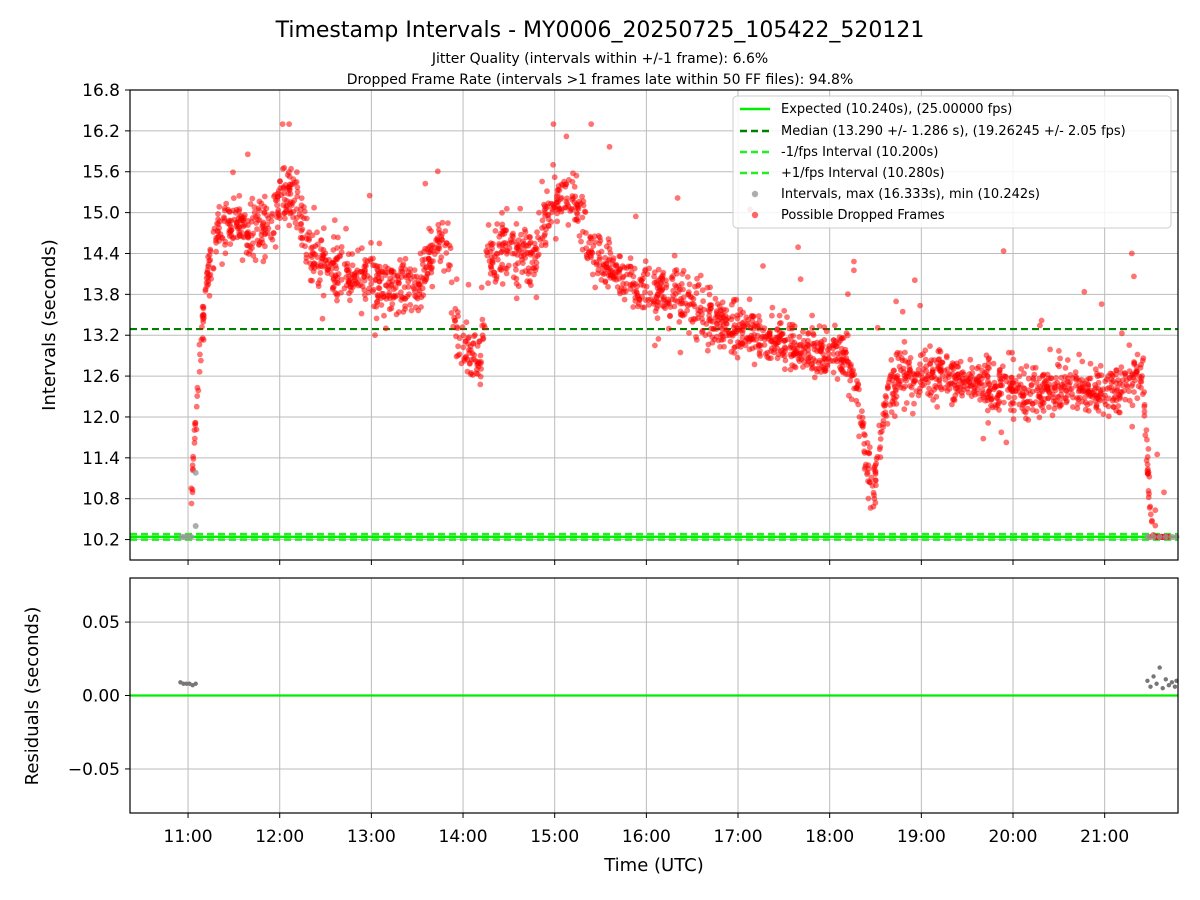  What do you see at coordinates (101, 418) in the screenshot?
I see `top-y-tick-label: 12.0` at bounding box center [101, 418].